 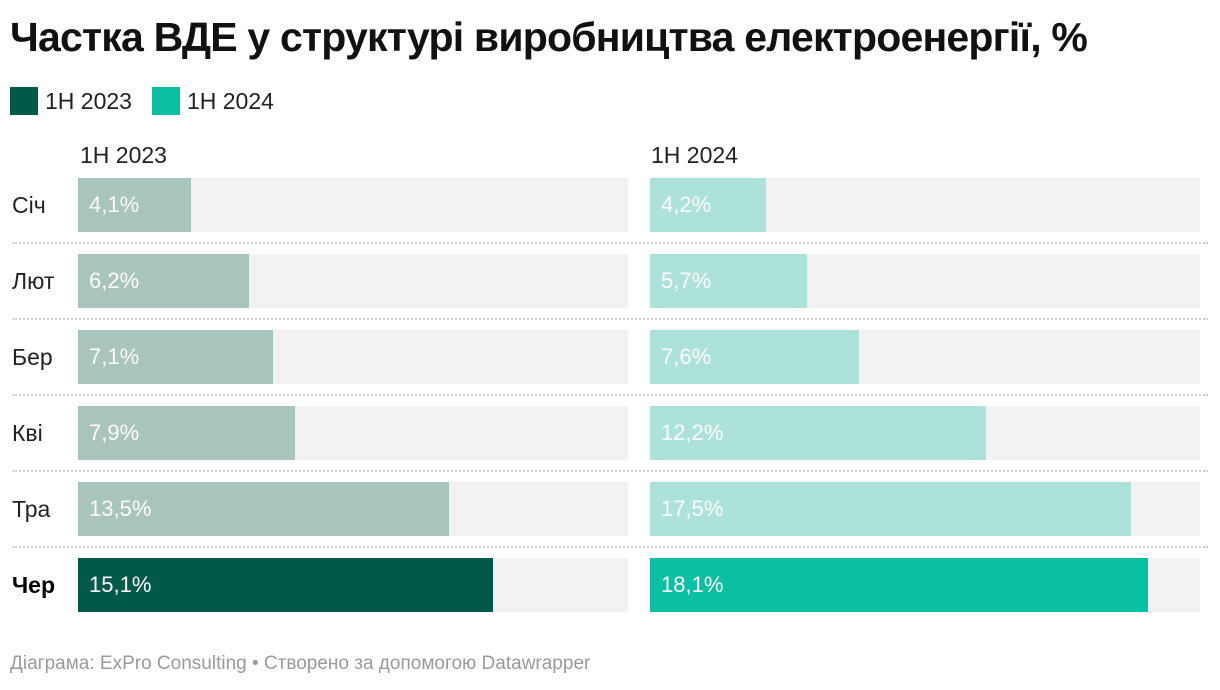 I want to click on legend: 1H 2023 1H 2024, so click(x=152, y=101).